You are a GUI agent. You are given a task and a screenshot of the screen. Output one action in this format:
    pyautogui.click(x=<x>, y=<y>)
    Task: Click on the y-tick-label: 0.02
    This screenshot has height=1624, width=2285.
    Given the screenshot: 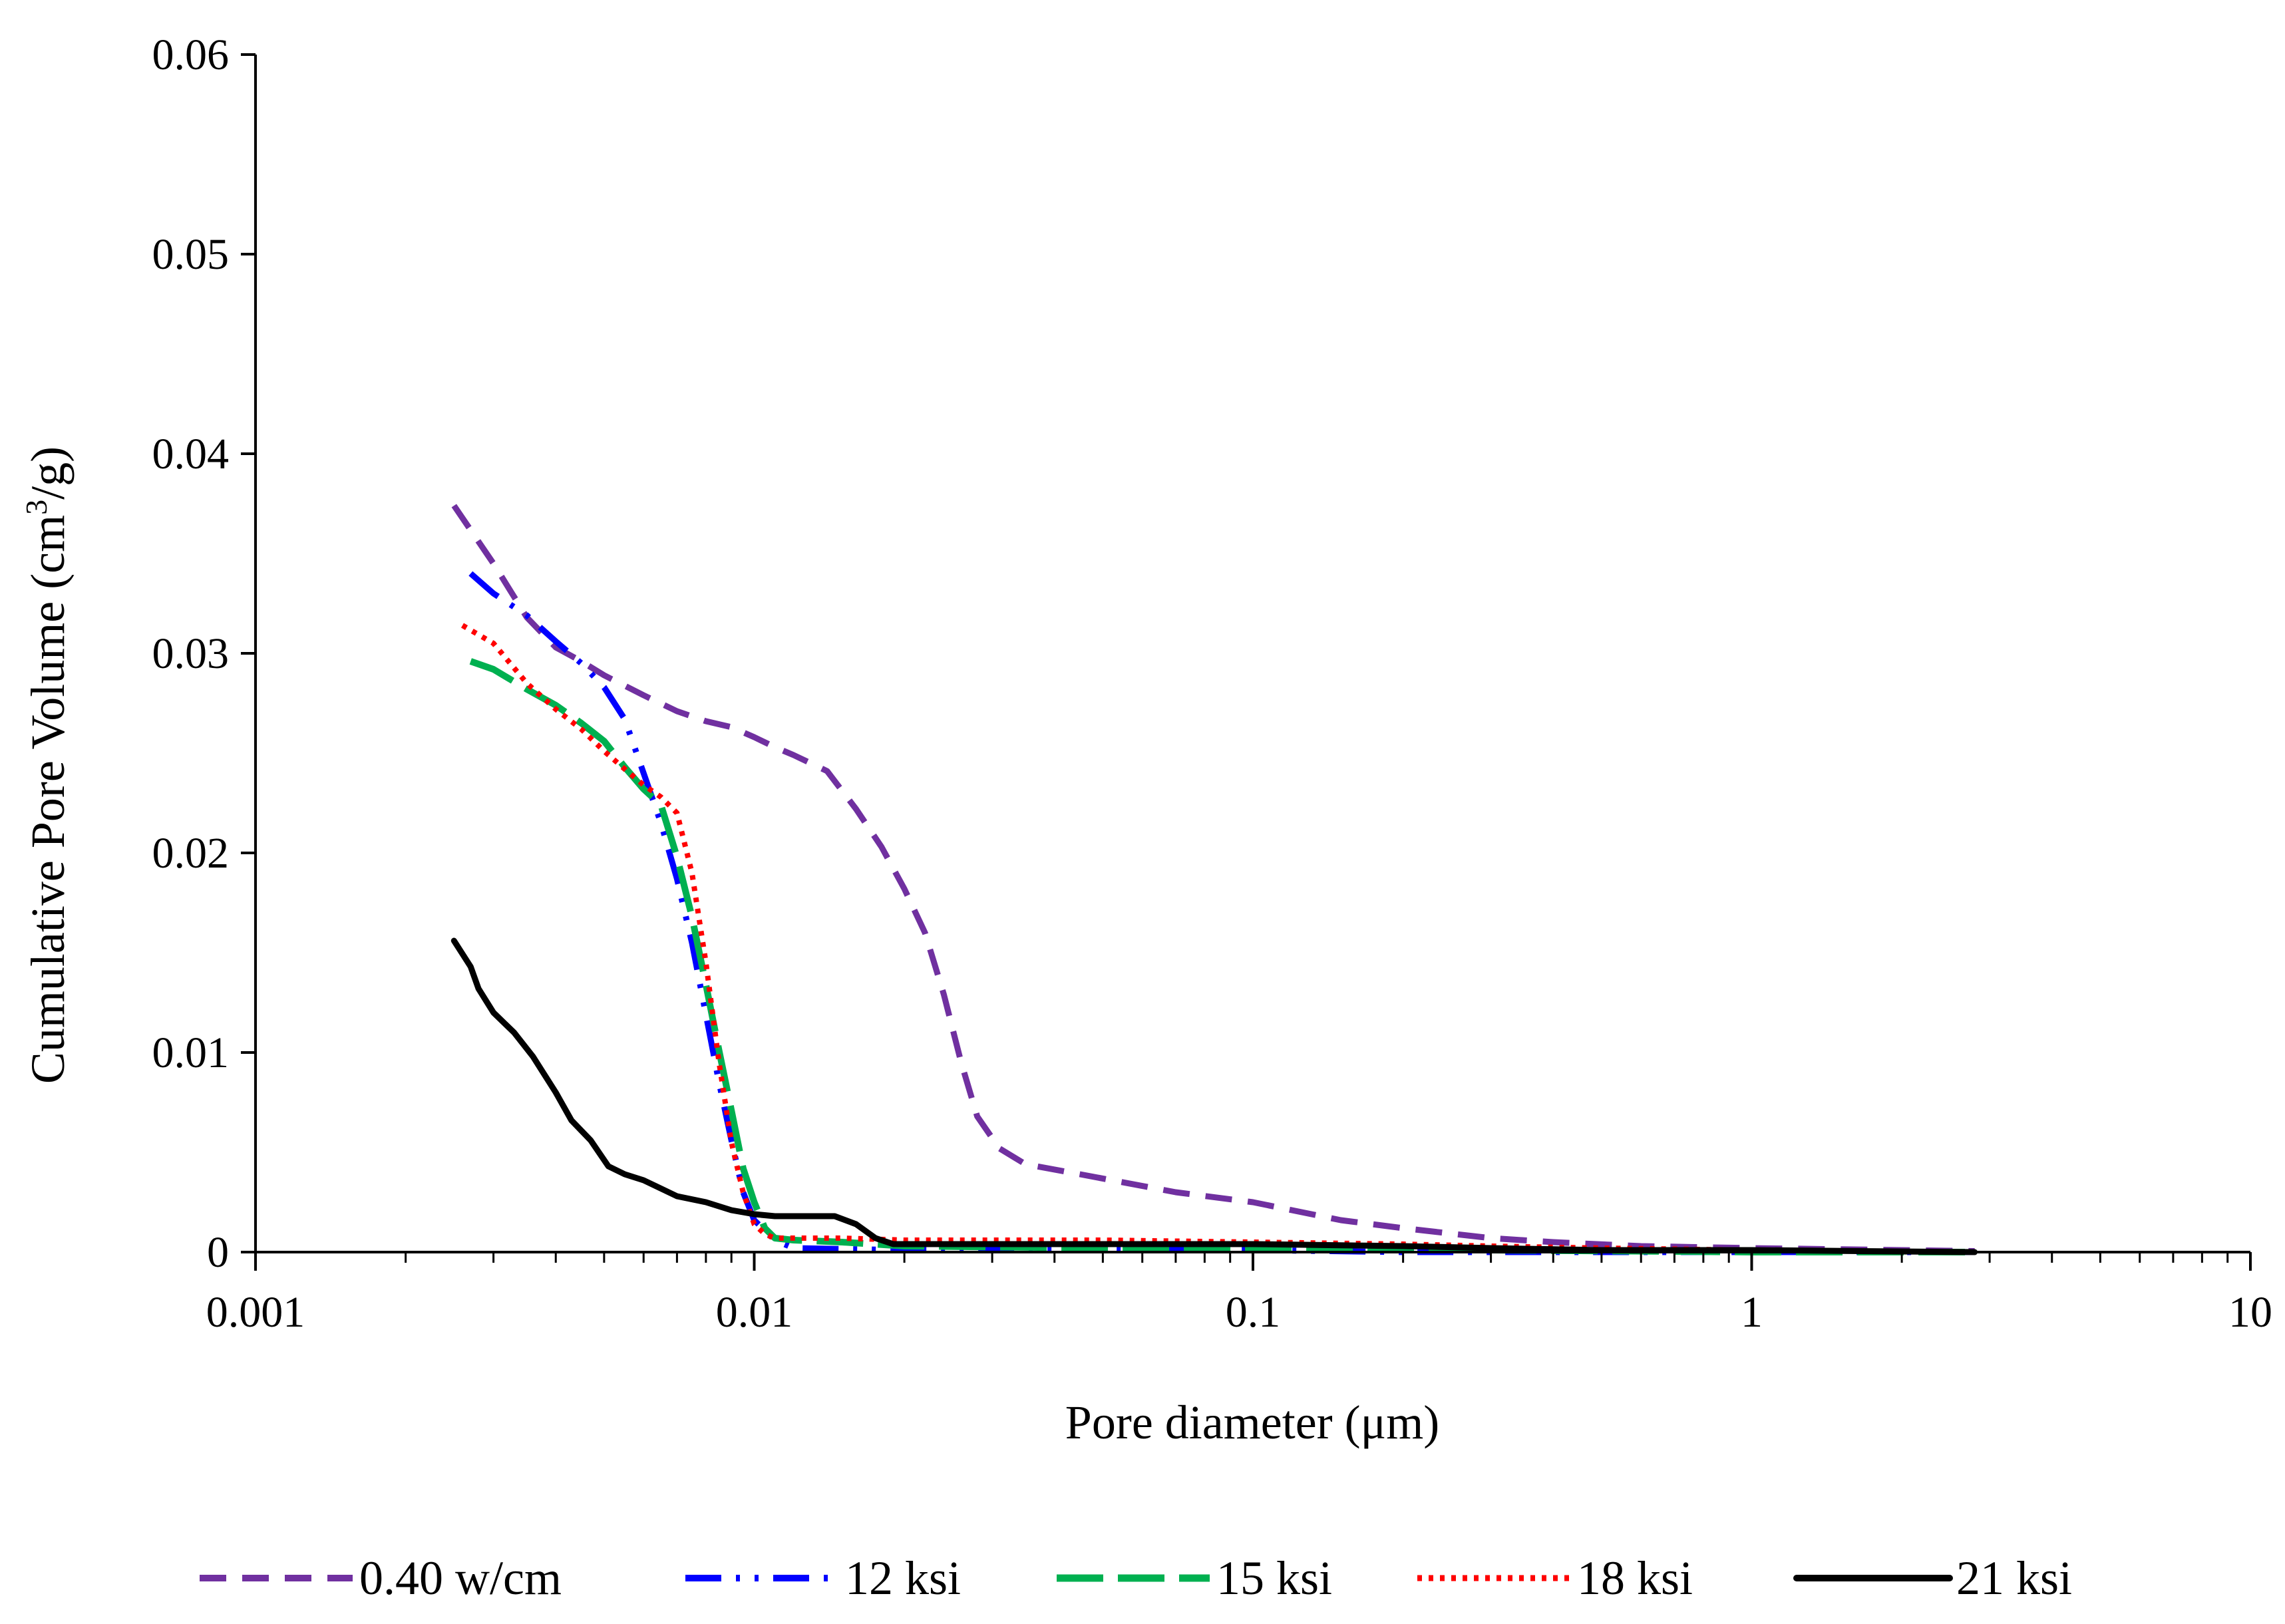 What is the action you would take?
    pyautogui.click(x=191, y=853)
    